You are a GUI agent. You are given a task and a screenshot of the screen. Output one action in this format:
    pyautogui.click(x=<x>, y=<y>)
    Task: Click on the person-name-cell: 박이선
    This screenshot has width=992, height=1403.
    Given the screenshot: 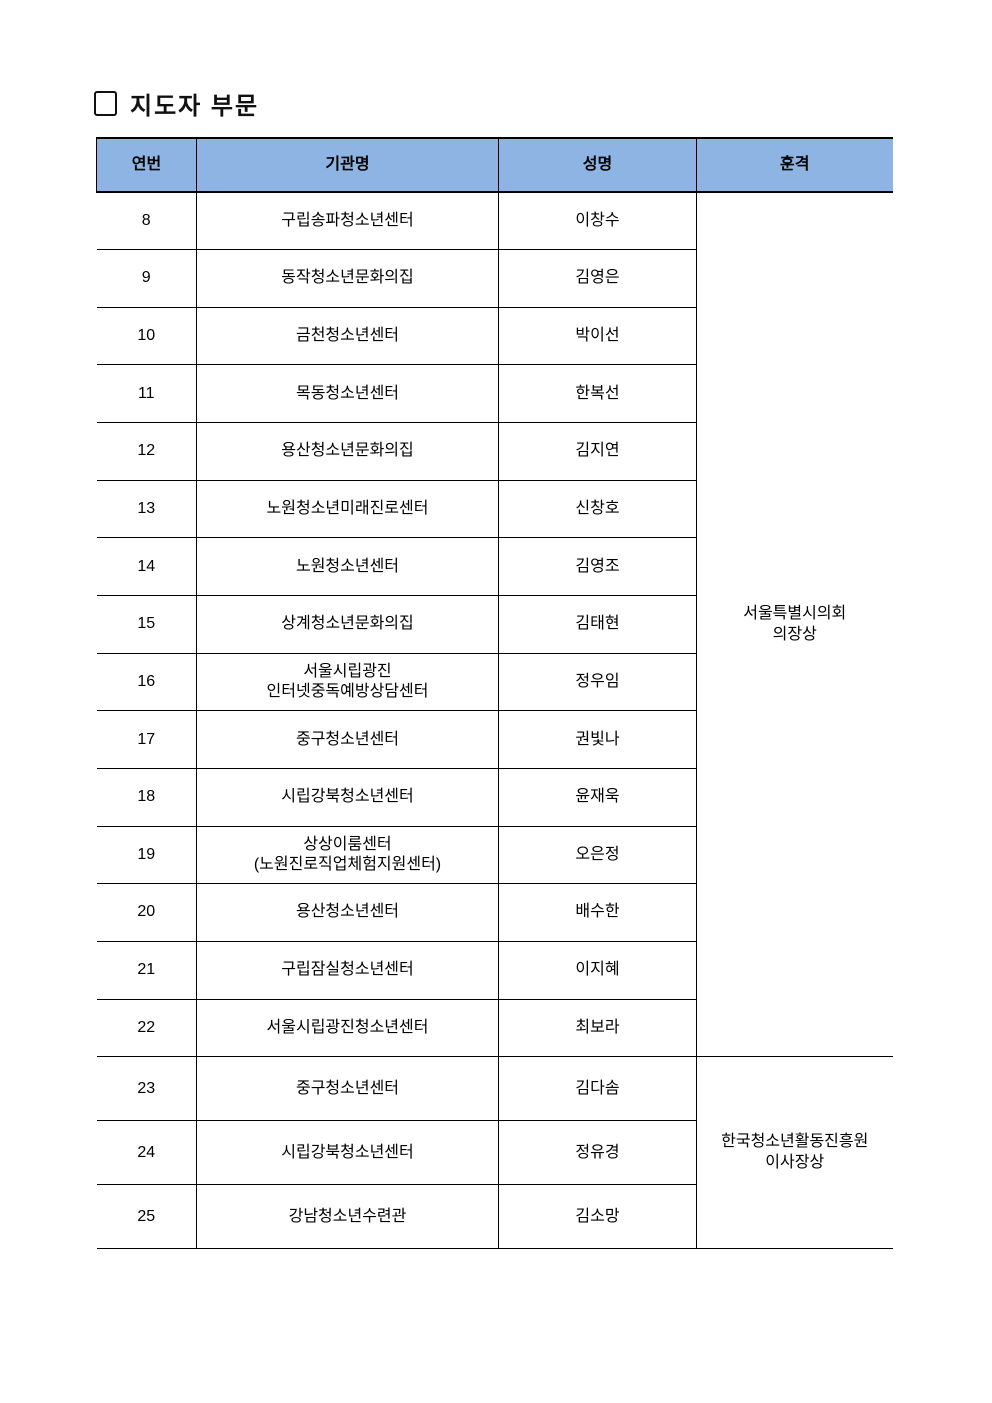 What is the action you would take?
    pyautogui.click(x=597, y=336)
    